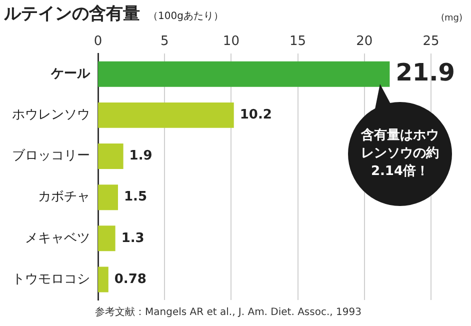 This screenshot has width=471, height=326. Describe the element at coordinates (130, 279) in the screenshot. I see `data-label: 0.78` at that location.